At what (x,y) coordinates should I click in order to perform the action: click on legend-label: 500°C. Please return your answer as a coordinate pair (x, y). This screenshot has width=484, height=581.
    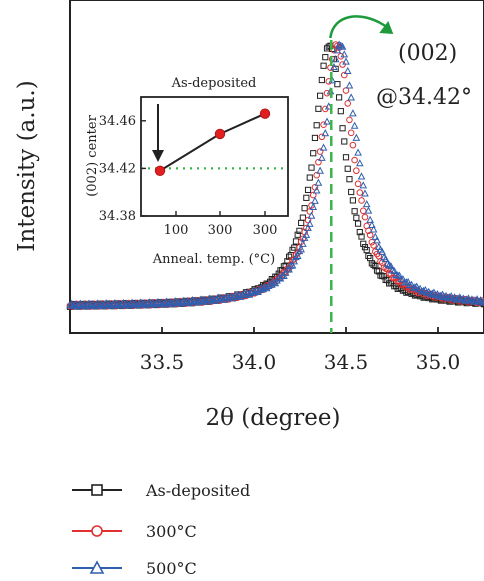
    Looking at the image, I should click on (171, 568).